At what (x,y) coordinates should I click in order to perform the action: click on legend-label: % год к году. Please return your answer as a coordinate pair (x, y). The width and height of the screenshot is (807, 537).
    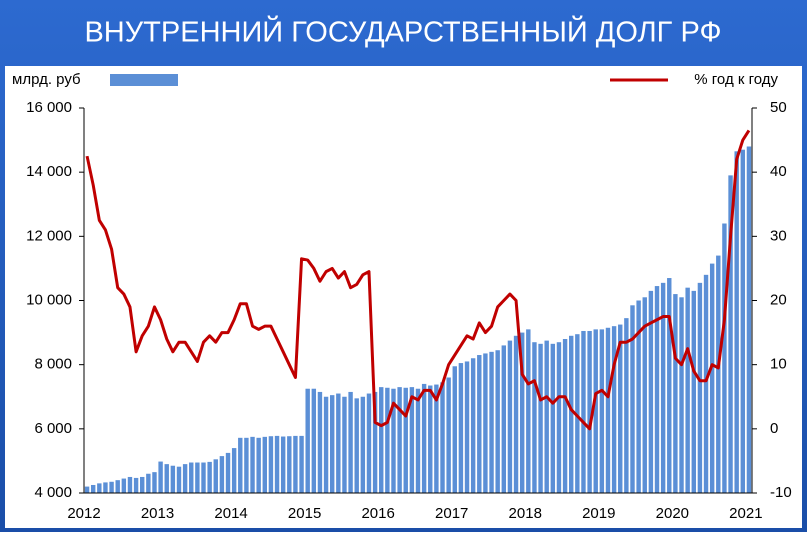
    Looking at the image, I should click on (736, 79).